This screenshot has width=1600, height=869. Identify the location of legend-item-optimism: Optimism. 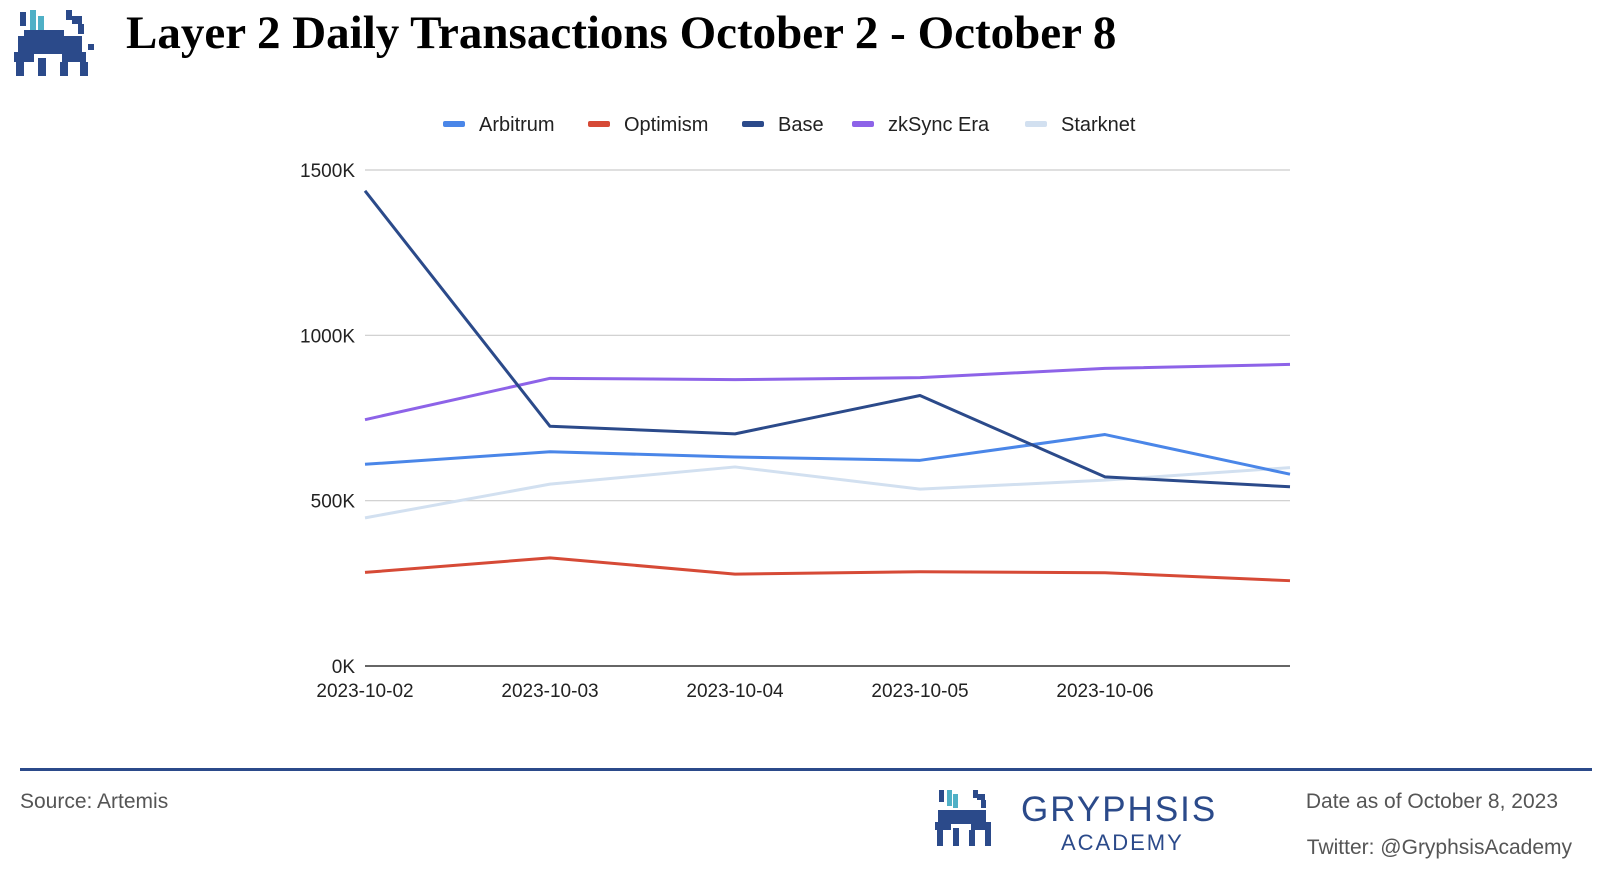
(648, 125).